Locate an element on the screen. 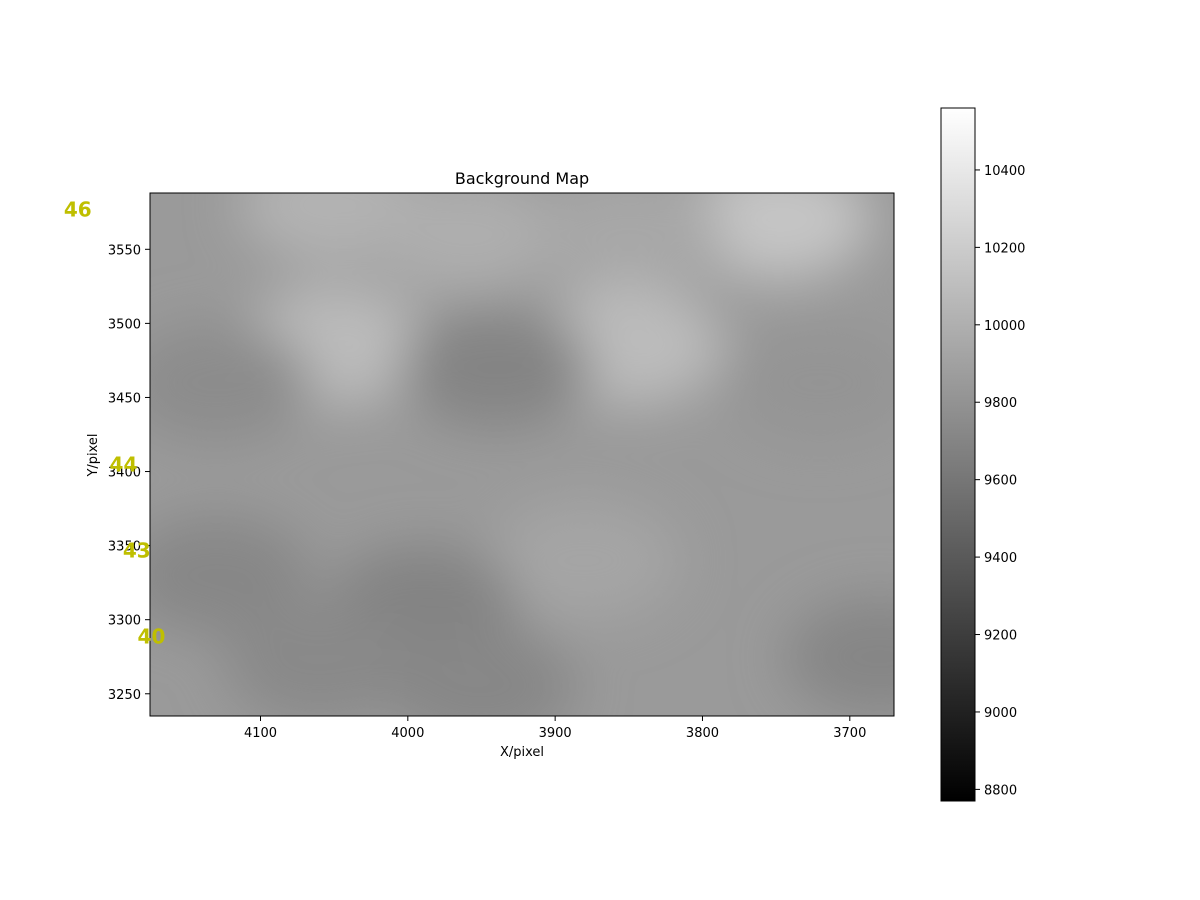  colorbar-tick-label: 9800 is located at coordinates (1000, 403).